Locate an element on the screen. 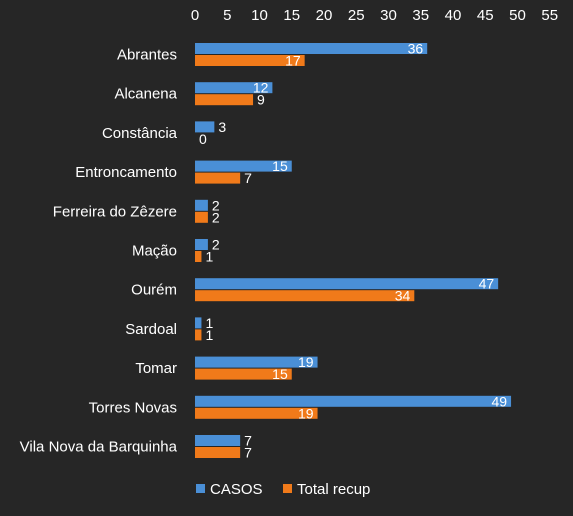 Image resolution: width=573 pixels, height=516 pixels. x-tick-label: 10 is located at coordinates (259, 15).